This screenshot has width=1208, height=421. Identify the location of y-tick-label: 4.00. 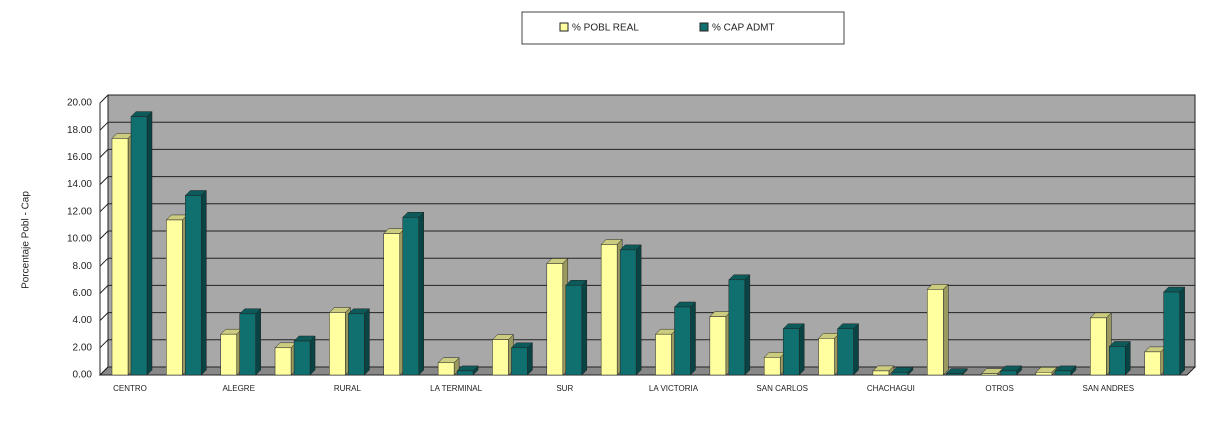
(83, 320).